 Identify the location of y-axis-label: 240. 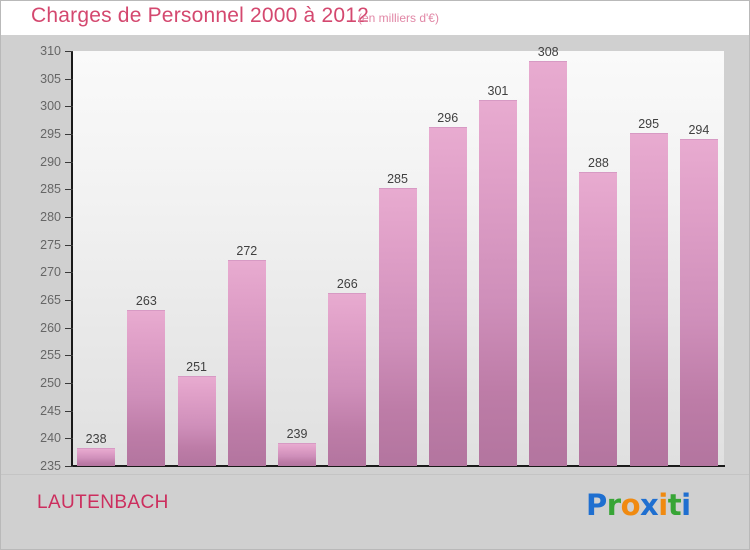
(50, 438).